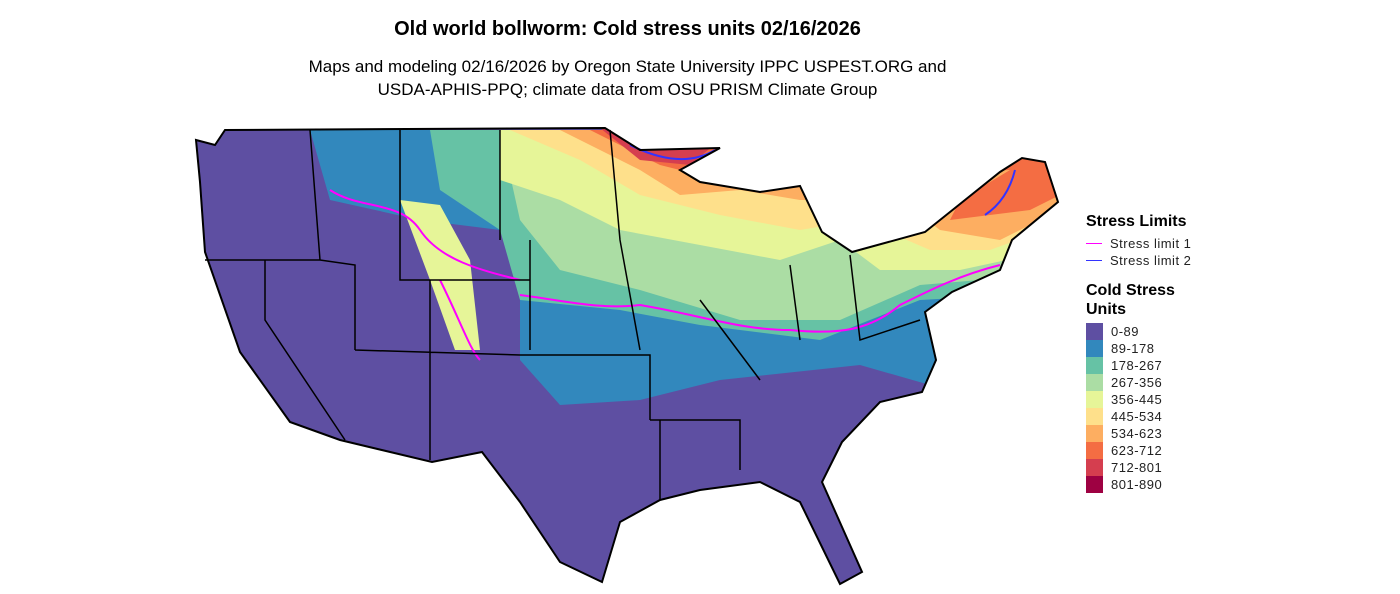  Describe the element at coordinates (1133, 348) in the screenshot. I see `bin-label: 89-178` at that location.